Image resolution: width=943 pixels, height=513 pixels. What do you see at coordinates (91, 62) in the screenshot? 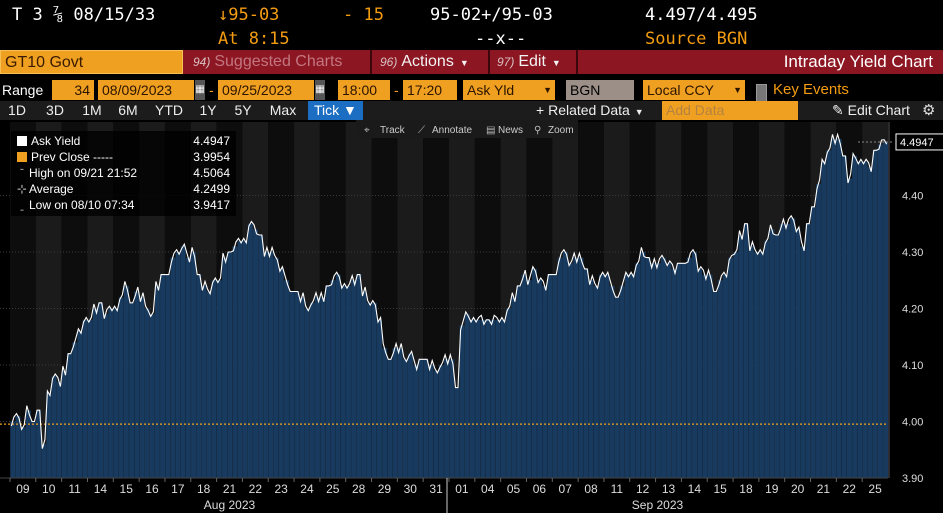
I see `security-input: GT10 Govt` at bounding box center [91, 62].